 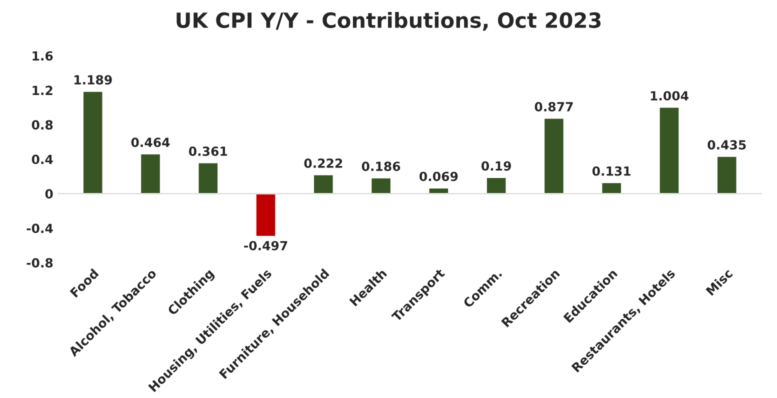 What do you see at coordinates (150, 143) in the screenshot?
I see `data-label: 0.464` at bounding box center [150, 143].